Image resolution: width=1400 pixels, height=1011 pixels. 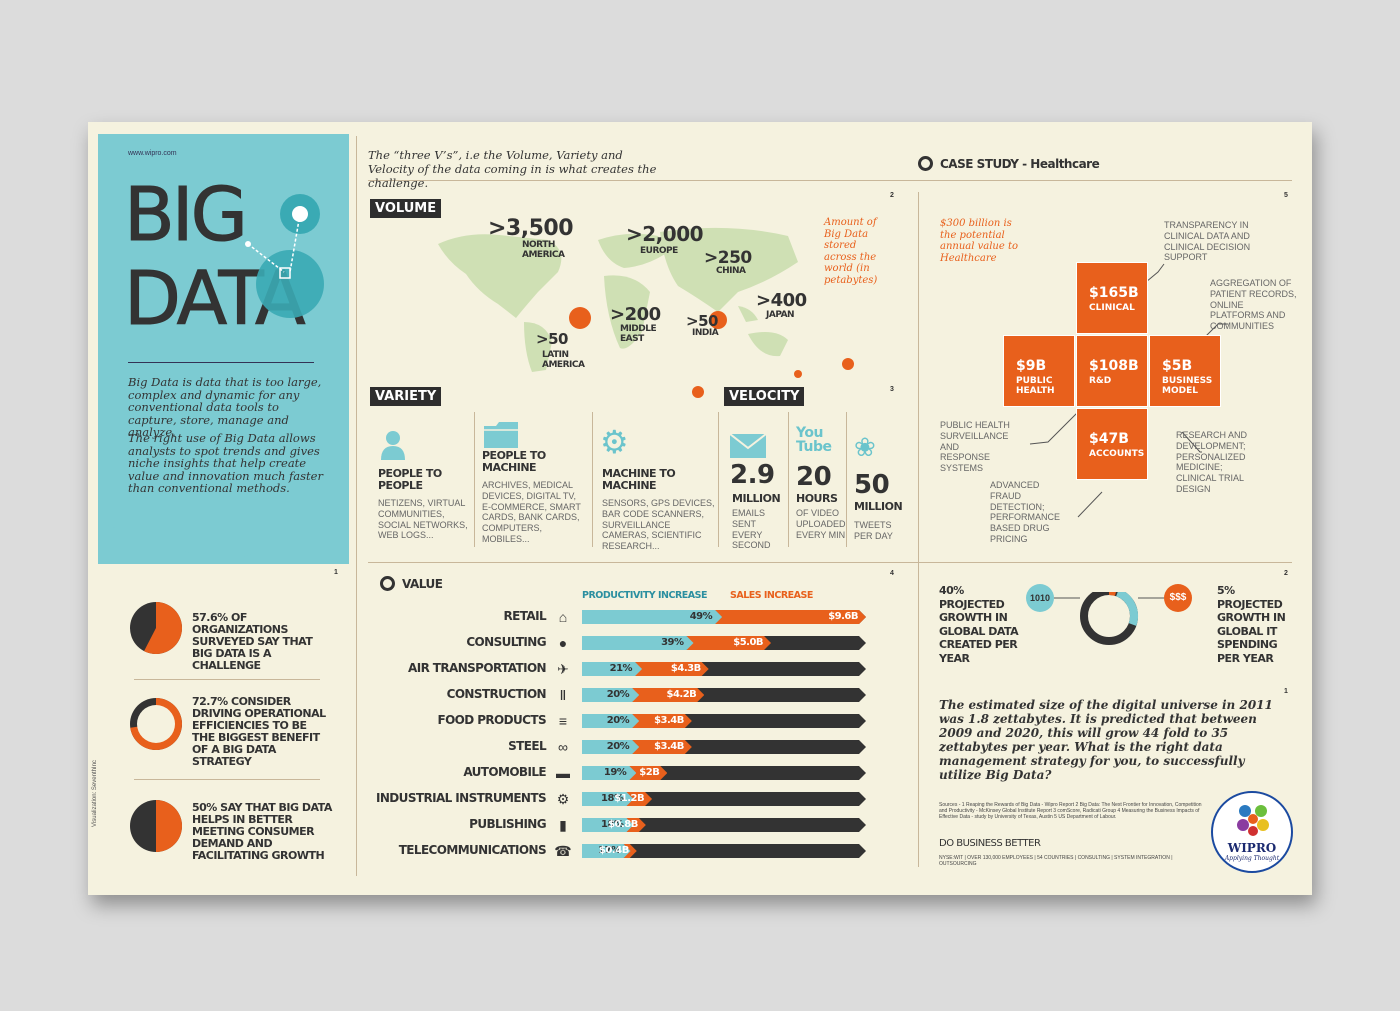 I want to click on speech-bubble-icon: ●, so click(x=563, y=643).